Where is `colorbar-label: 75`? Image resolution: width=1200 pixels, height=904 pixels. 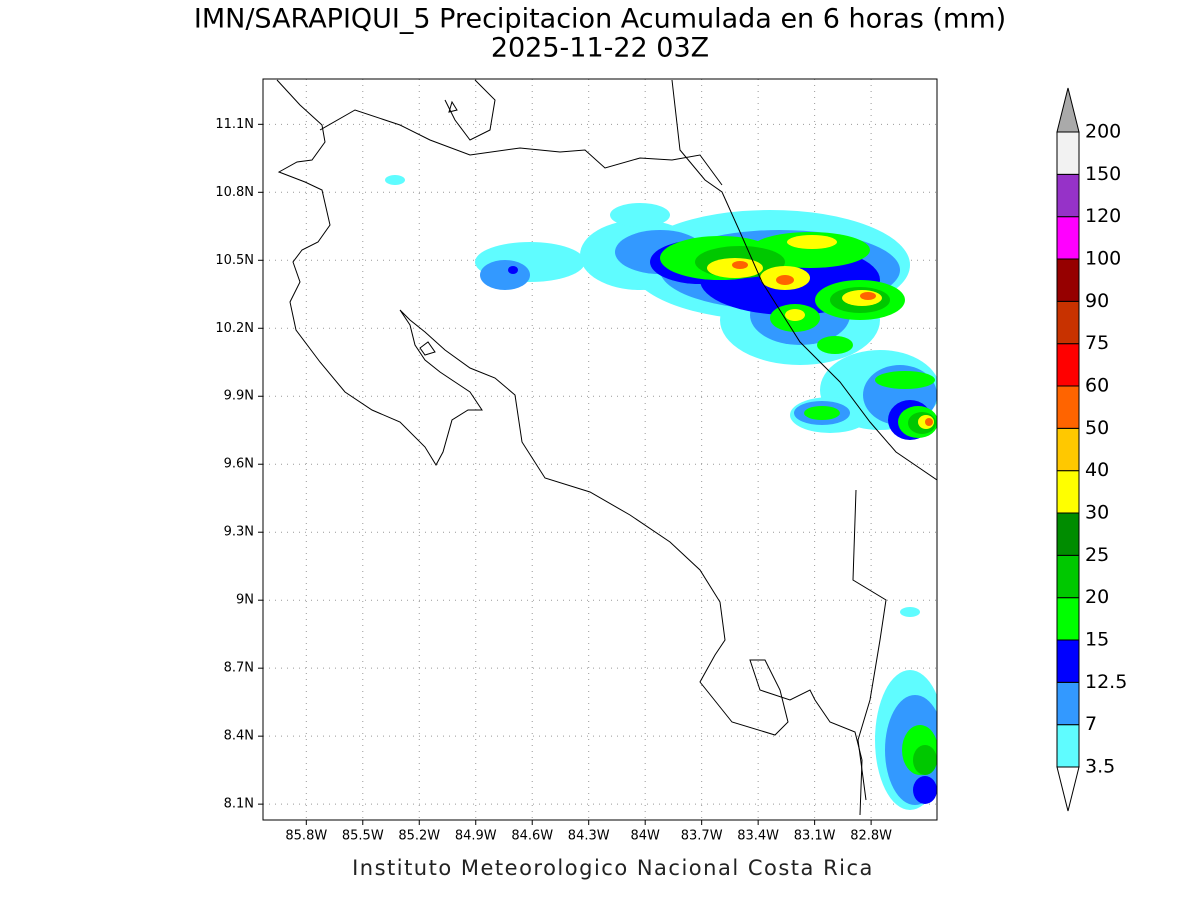 colorbar-label: 75 is located at coordinates (1097, 343).